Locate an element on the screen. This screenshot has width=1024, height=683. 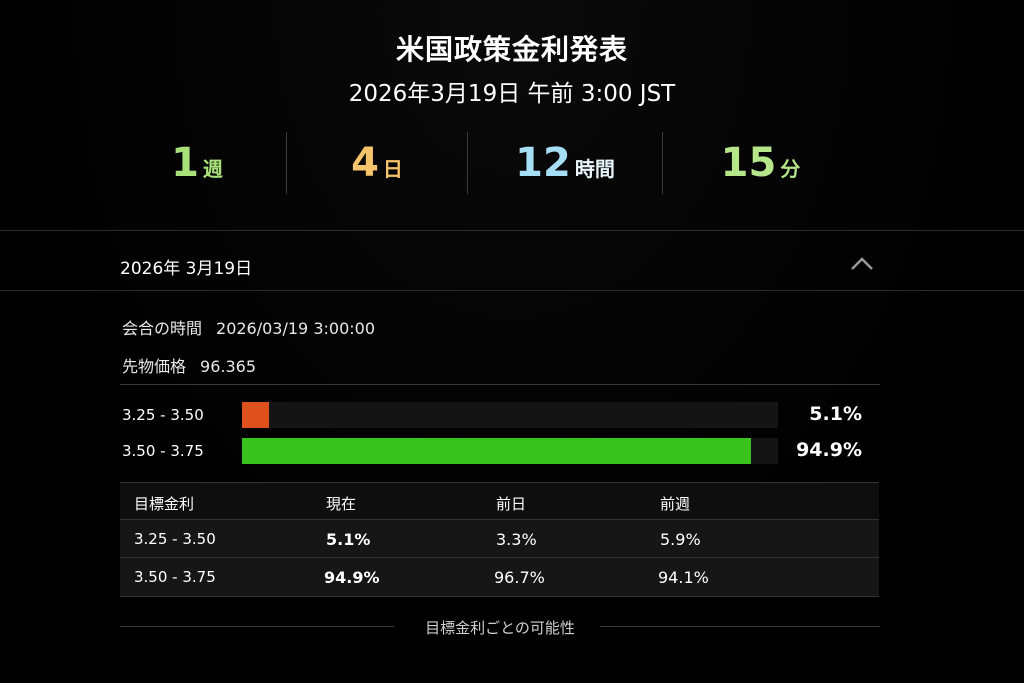
countdown-timer: 1 週 4 日 12 時間 15 分 is located at coordinates (508, 163).